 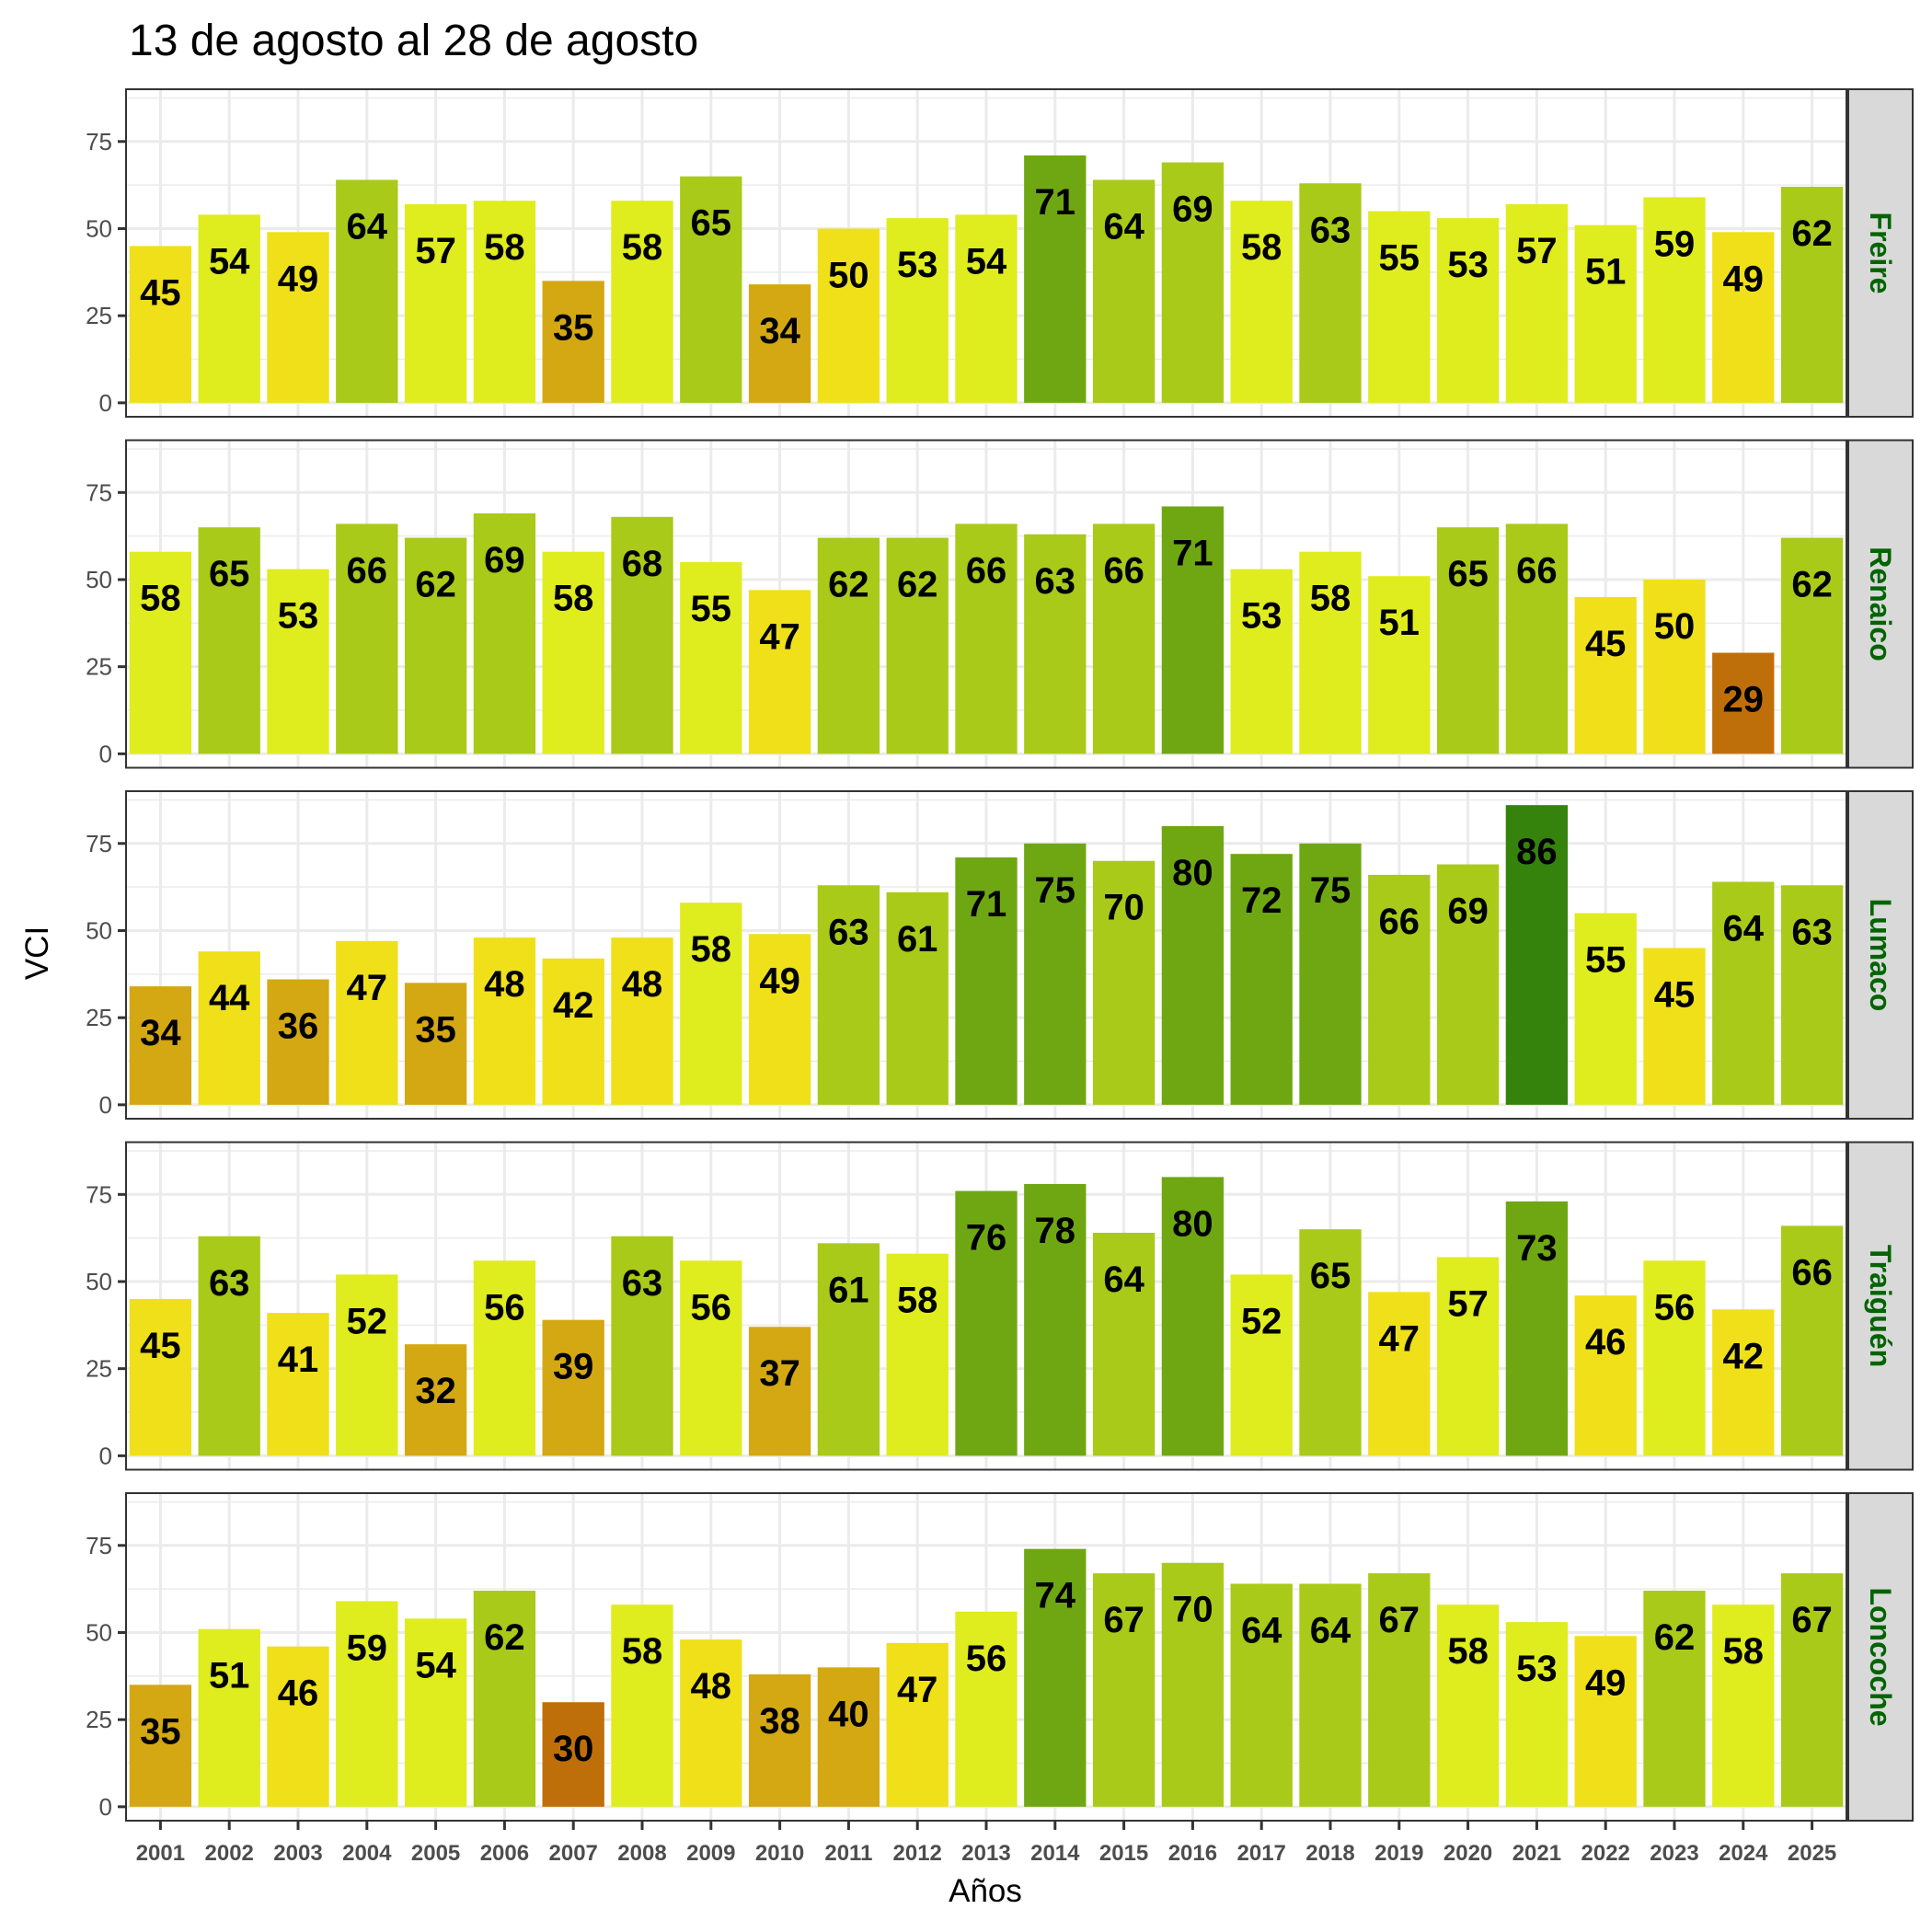 I want to click on x-tick-label: 2002, so click(x=229, y=1853).